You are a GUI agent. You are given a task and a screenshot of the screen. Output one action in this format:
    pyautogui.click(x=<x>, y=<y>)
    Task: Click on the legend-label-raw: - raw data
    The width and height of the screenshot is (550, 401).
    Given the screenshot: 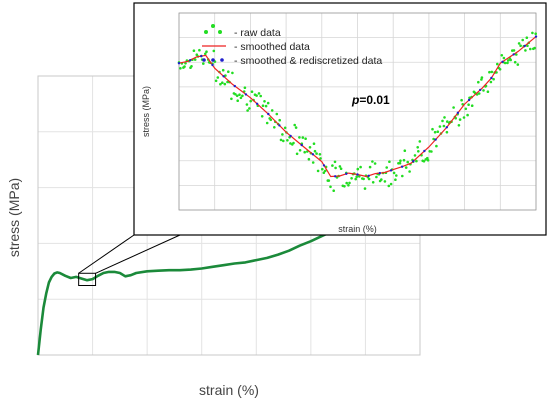 What is the action you would take?
    pyautogui.click(x=257, y=33)
    